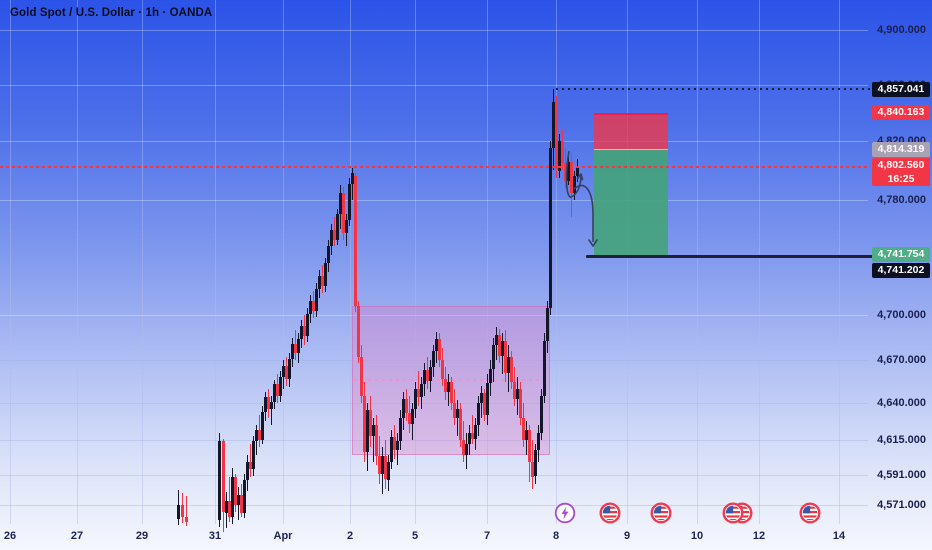 The height and width of the screenshot is (550, 932). Describe the element at coordinates (450, 379) in the screenshot. I see `zone-midline` at that location.